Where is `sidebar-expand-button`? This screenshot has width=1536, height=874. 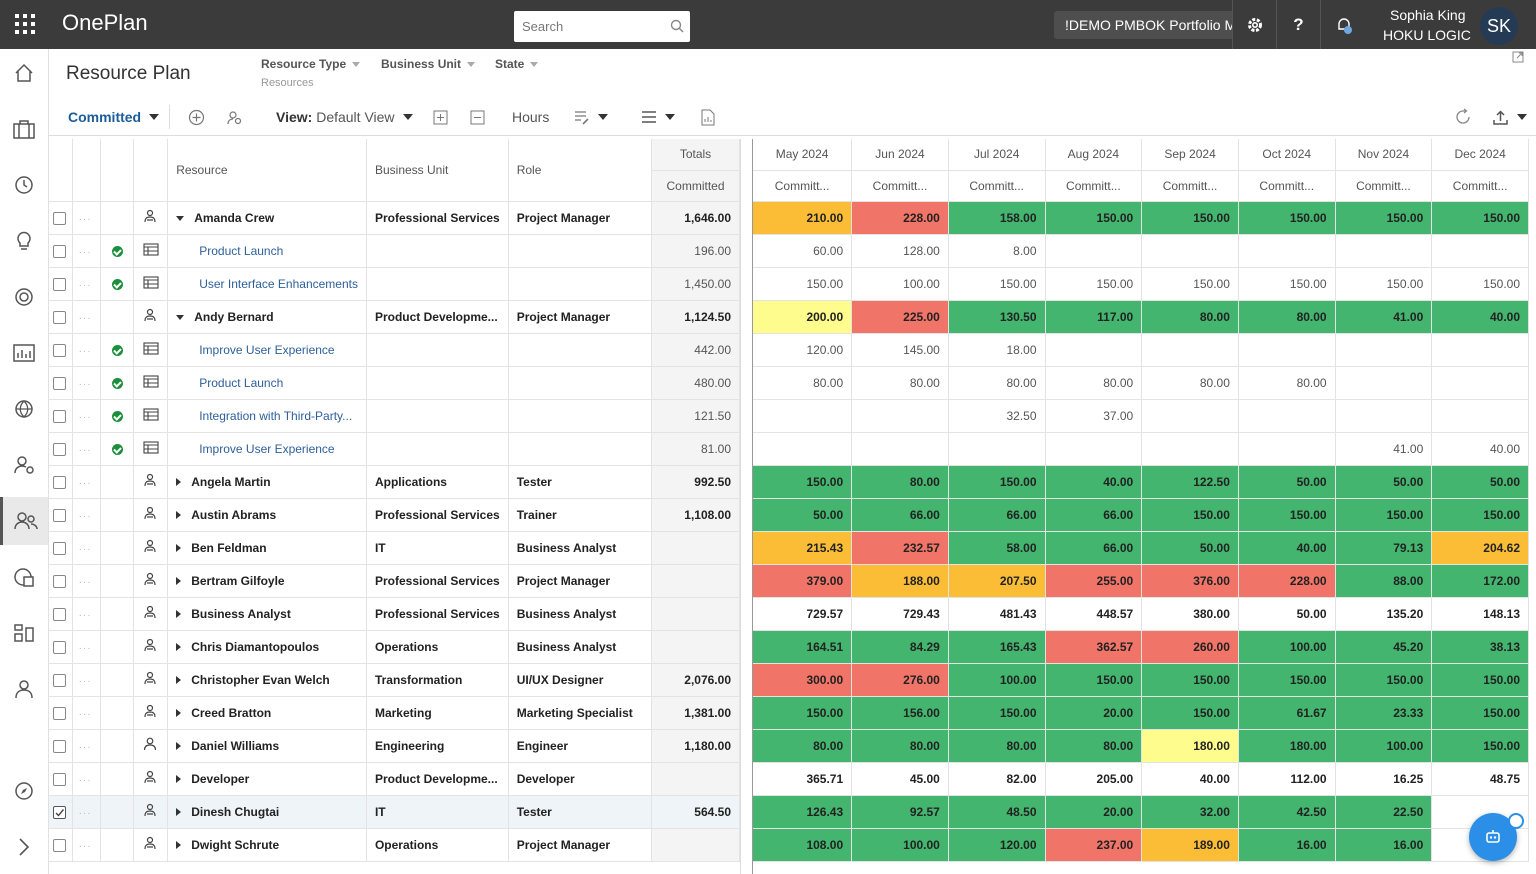
sidebar-expand-button is located at coordinates (24, 847).